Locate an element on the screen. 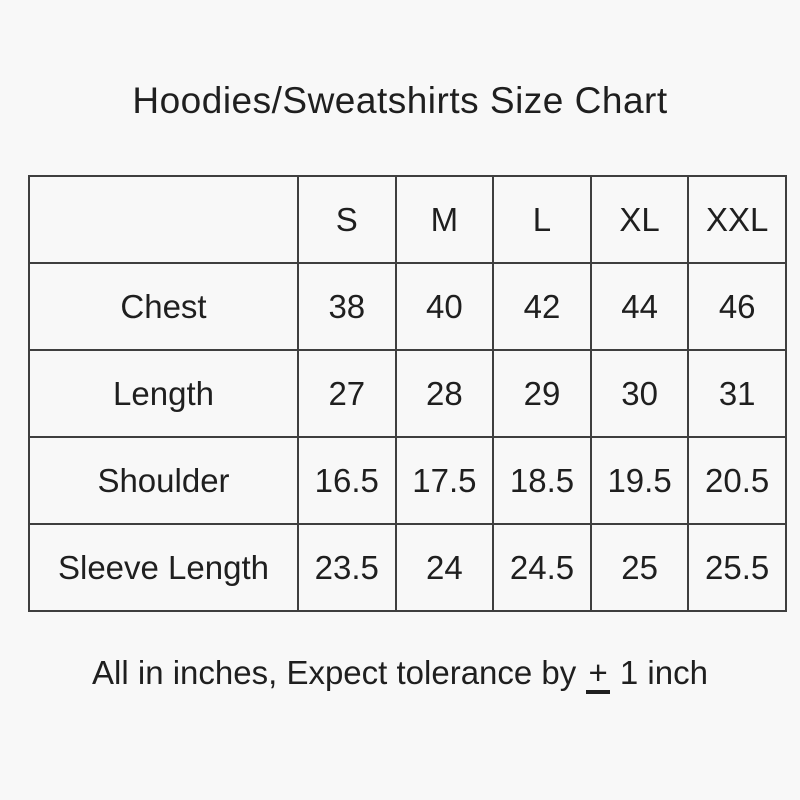 The width and height of the screenshot is (800, 800). chest-value-xl: 44 is located at coordinates (639, 306).